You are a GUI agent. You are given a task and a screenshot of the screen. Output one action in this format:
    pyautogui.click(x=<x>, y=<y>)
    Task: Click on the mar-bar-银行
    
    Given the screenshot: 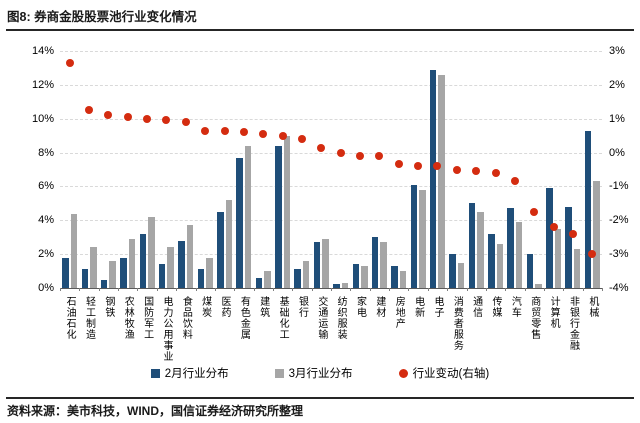 What is the action you would take?
    pyautogui.click(x=306, y=274)
    